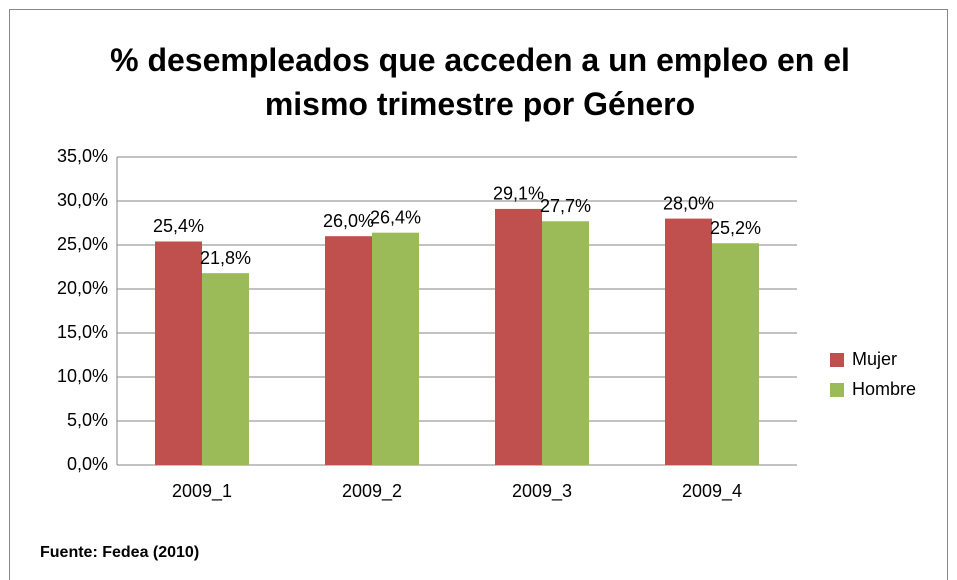 The image size is (957, 580). Describe the element at coordinates (518, 194) in the screenshot. I see `value-label: 29,1%` at that location.